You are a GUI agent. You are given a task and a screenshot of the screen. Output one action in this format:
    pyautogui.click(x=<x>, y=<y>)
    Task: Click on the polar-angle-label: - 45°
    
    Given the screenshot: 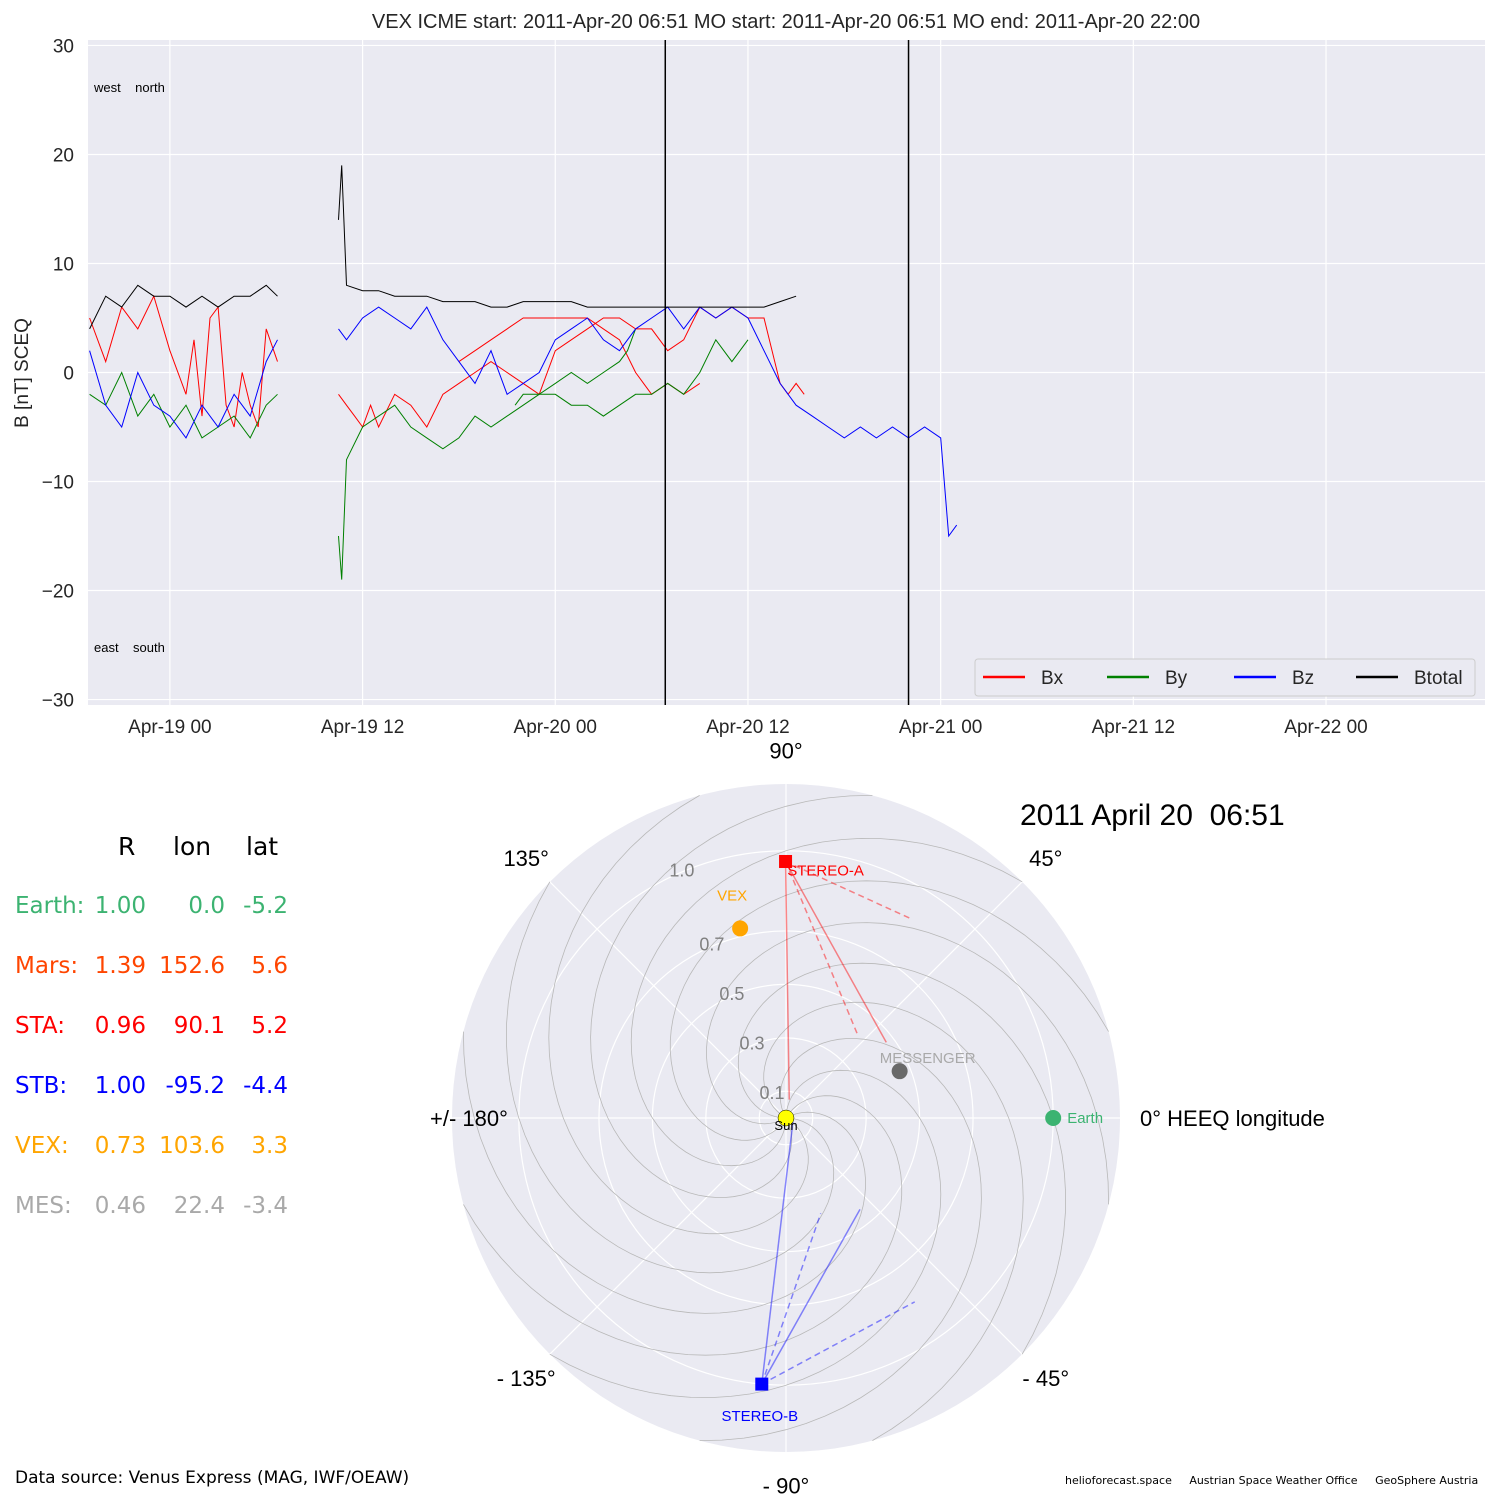 What is the action you would take?
    pyautogui.click(x=1045, y=1378)
    